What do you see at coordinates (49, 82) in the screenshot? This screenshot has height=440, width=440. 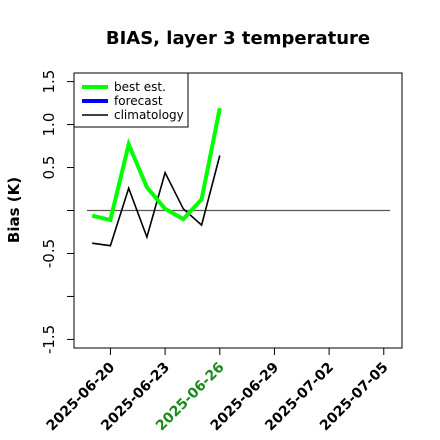 I see `y-tick-label: 1.5` at bounding box center [49, 82].